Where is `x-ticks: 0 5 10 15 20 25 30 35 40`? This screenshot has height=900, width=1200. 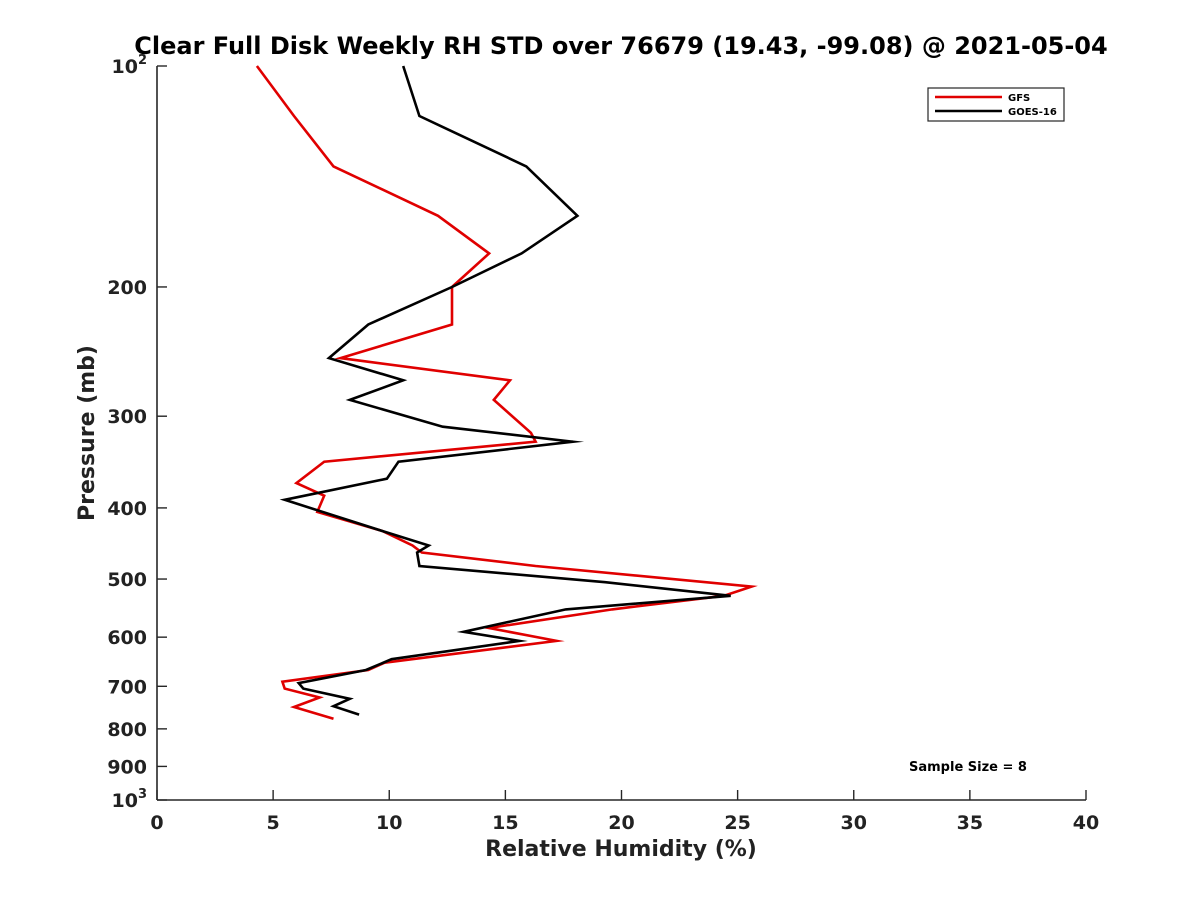
x-ticks: 0 5 10 15 20 25 30 35 40 is located at coordinates (624, 812).